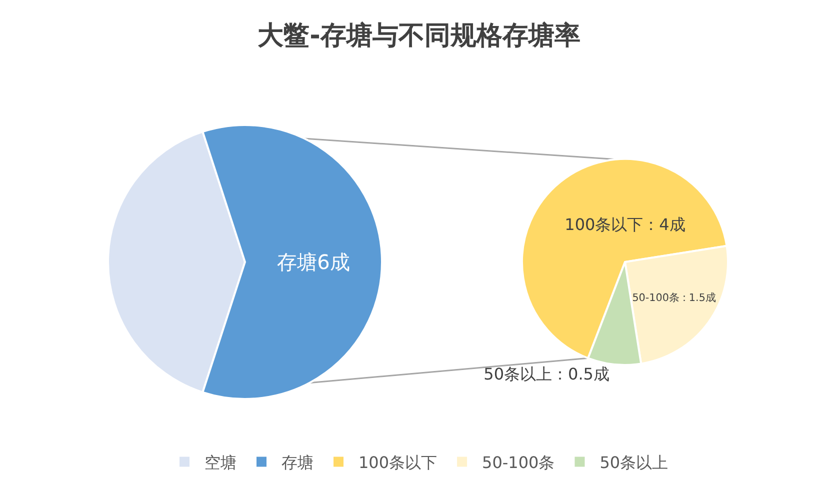  I want to click on legend-label: 50-100条, so click(518, 462).